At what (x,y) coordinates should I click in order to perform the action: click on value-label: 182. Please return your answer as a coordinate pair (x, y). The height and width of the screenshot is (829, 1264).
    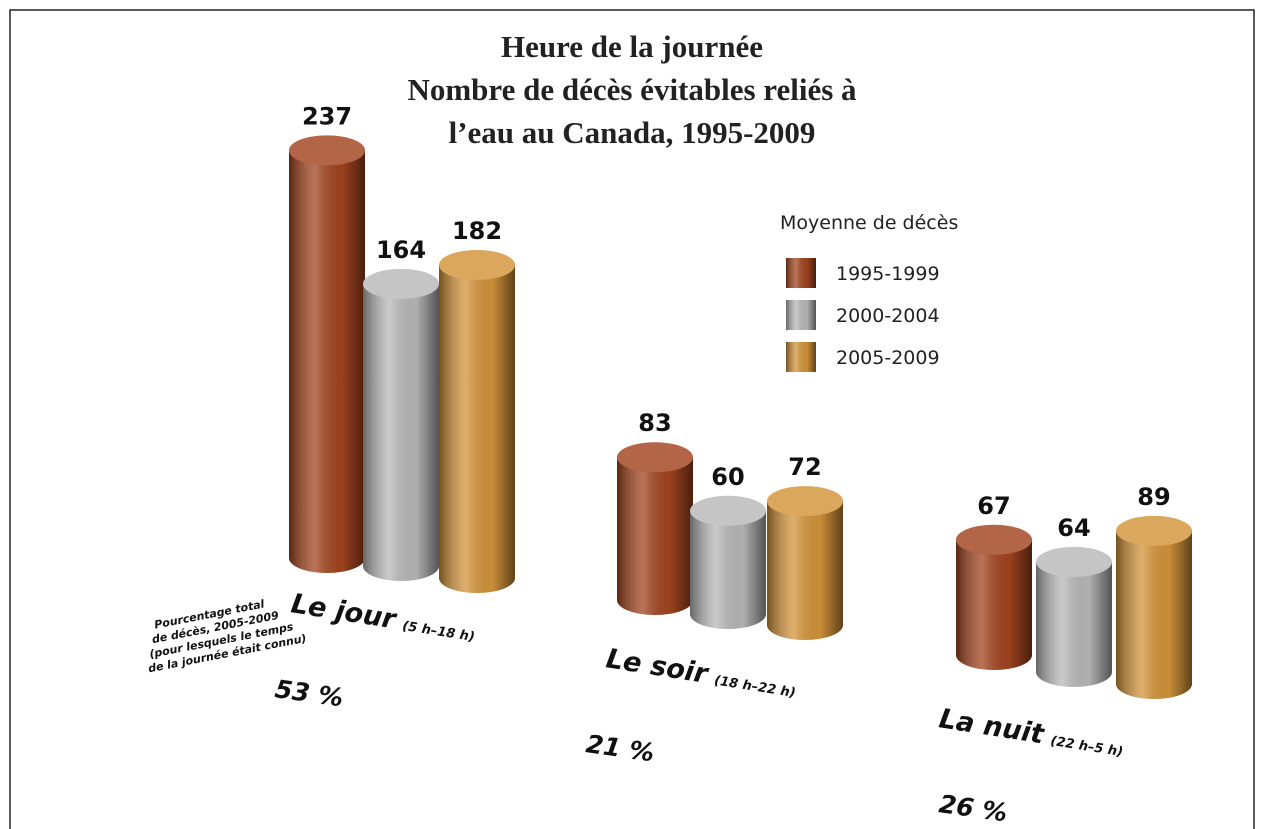
    Looking at the image, I should click on (477, 231).